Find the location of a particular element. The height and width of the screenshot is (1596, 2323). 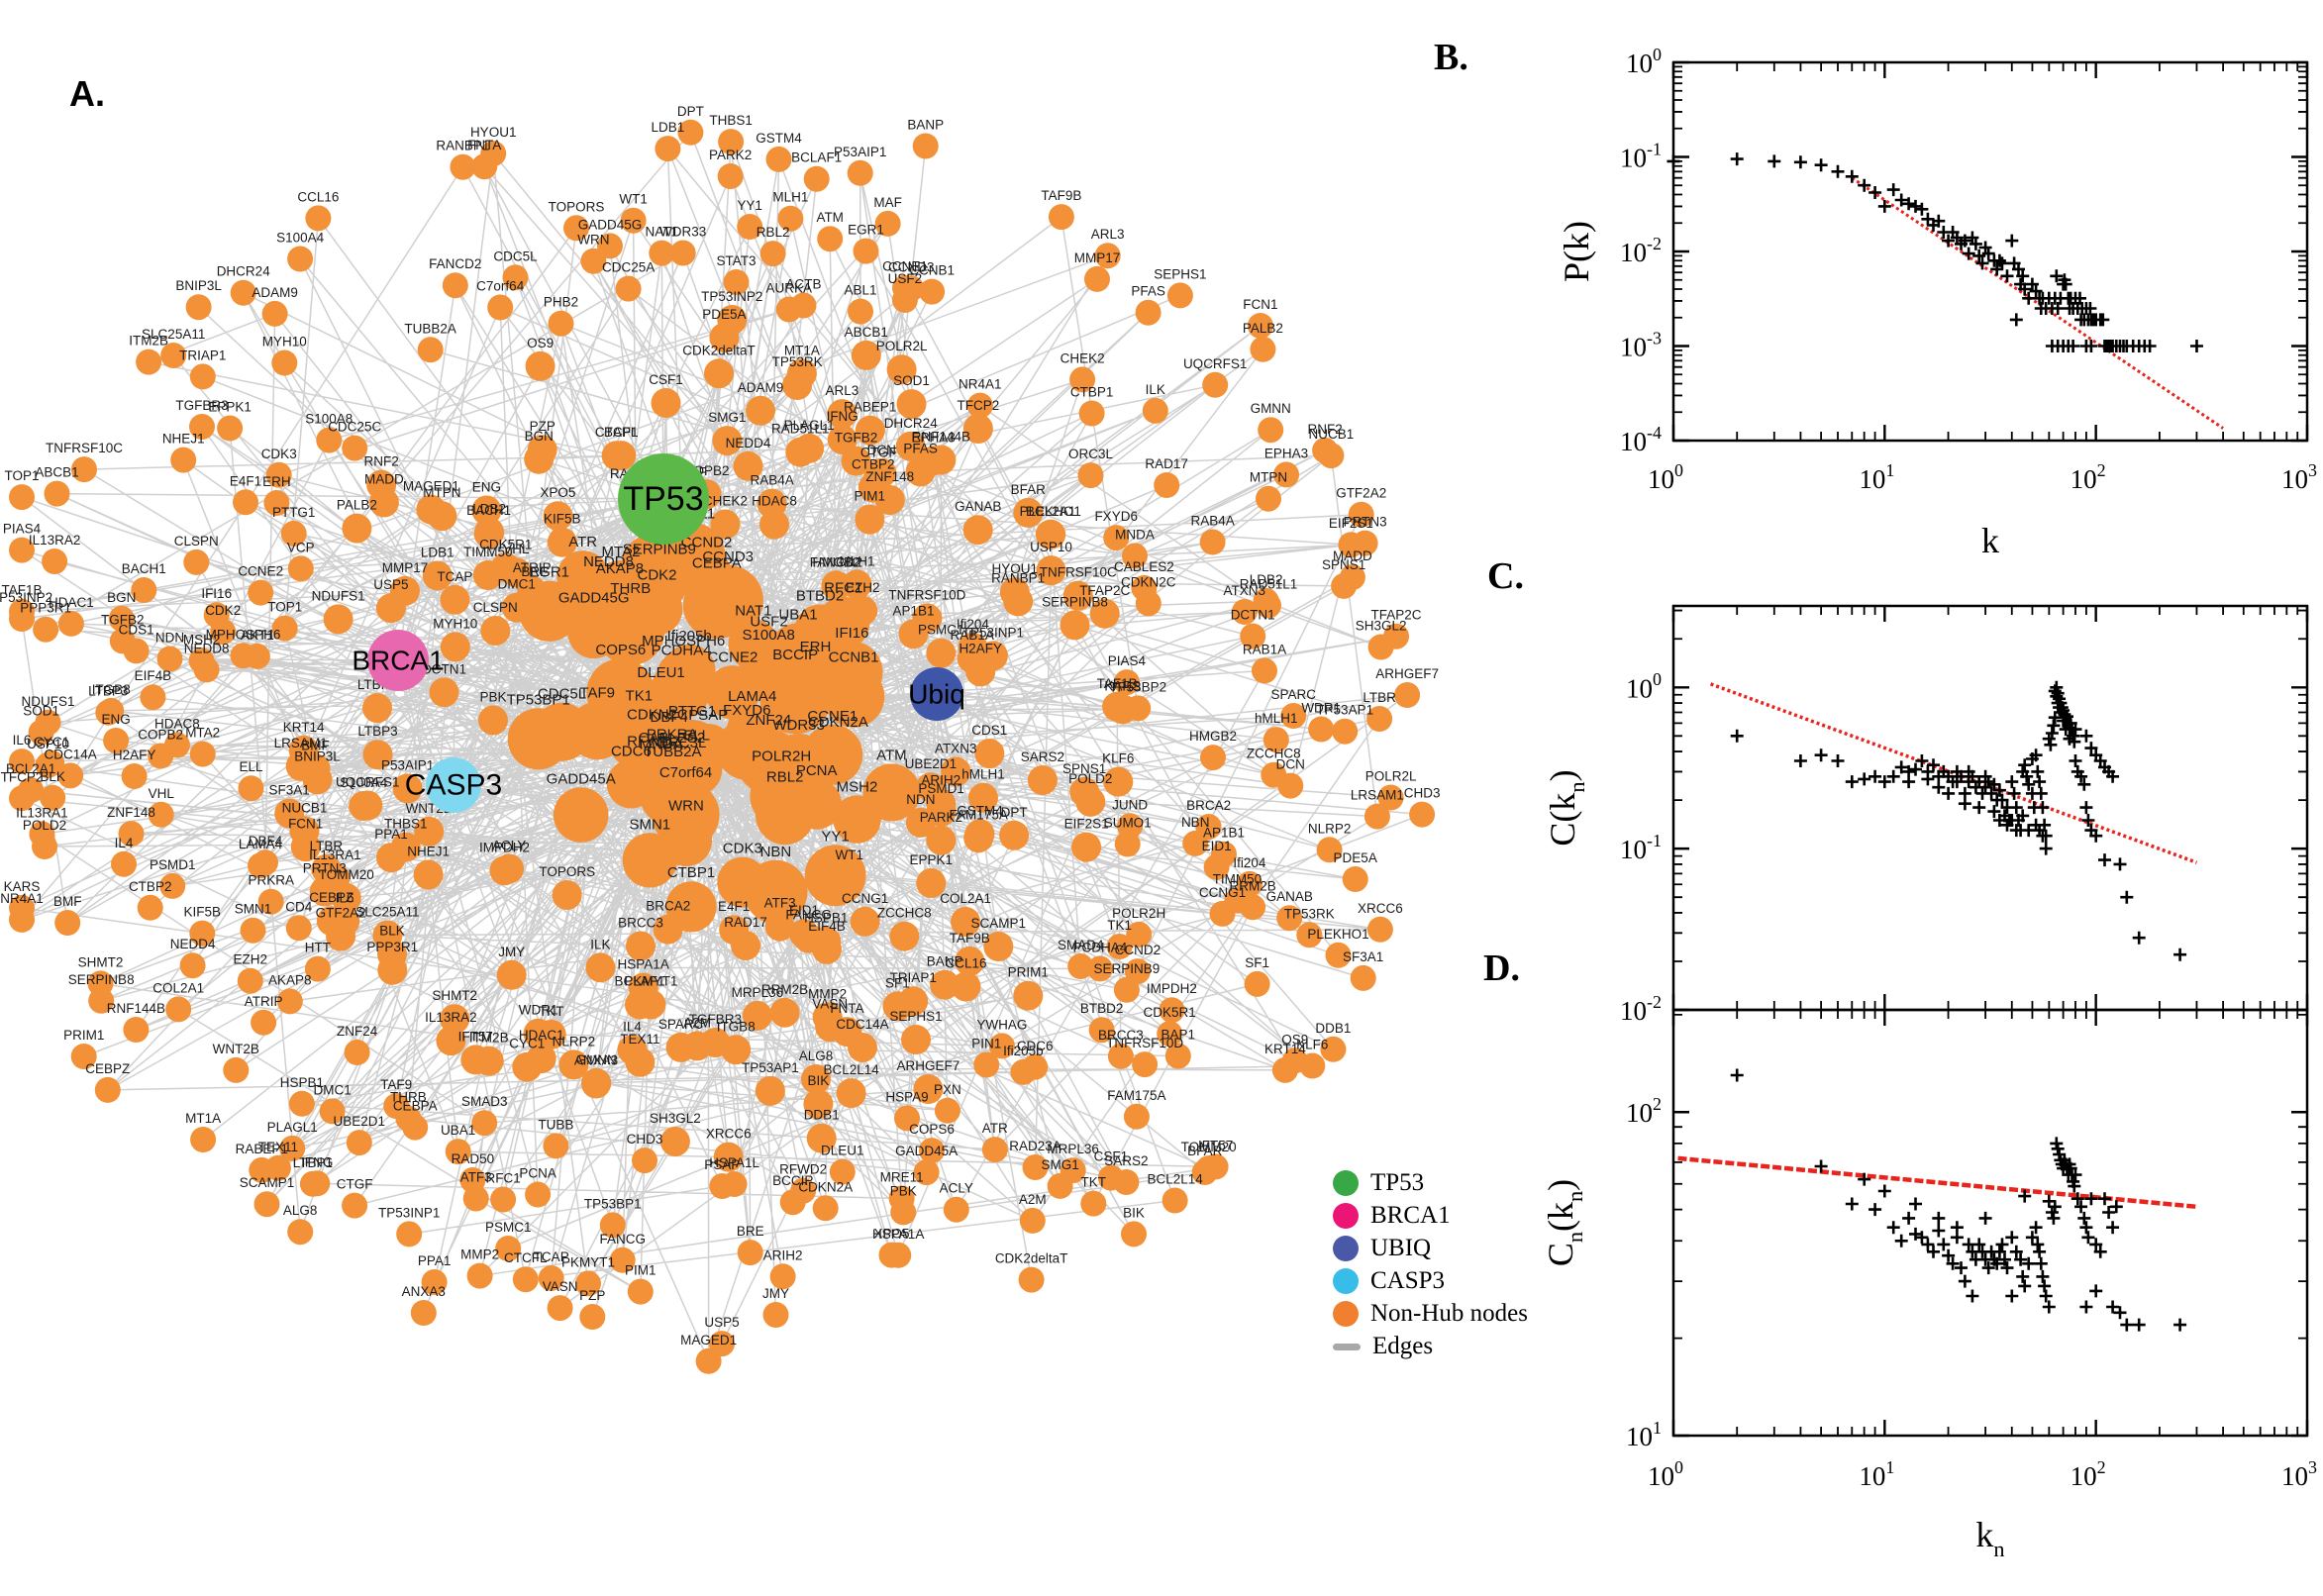

hub-nodes: TP53 BRCA1 CASP3 Ubiq is located at coordinates (658, 633).